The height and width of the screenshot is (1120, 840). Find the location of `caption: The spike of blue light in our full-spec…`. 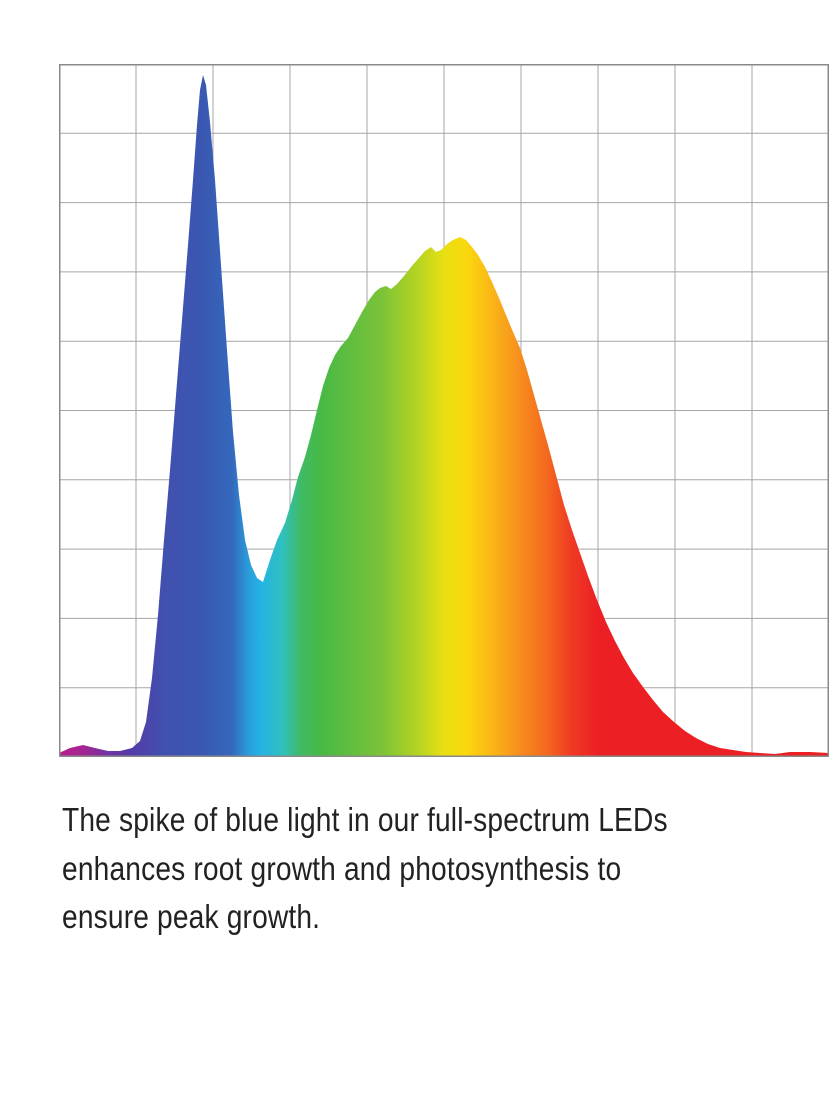

caption: The spike of blue light in our full-spec… is located at coordinates (442, 870).